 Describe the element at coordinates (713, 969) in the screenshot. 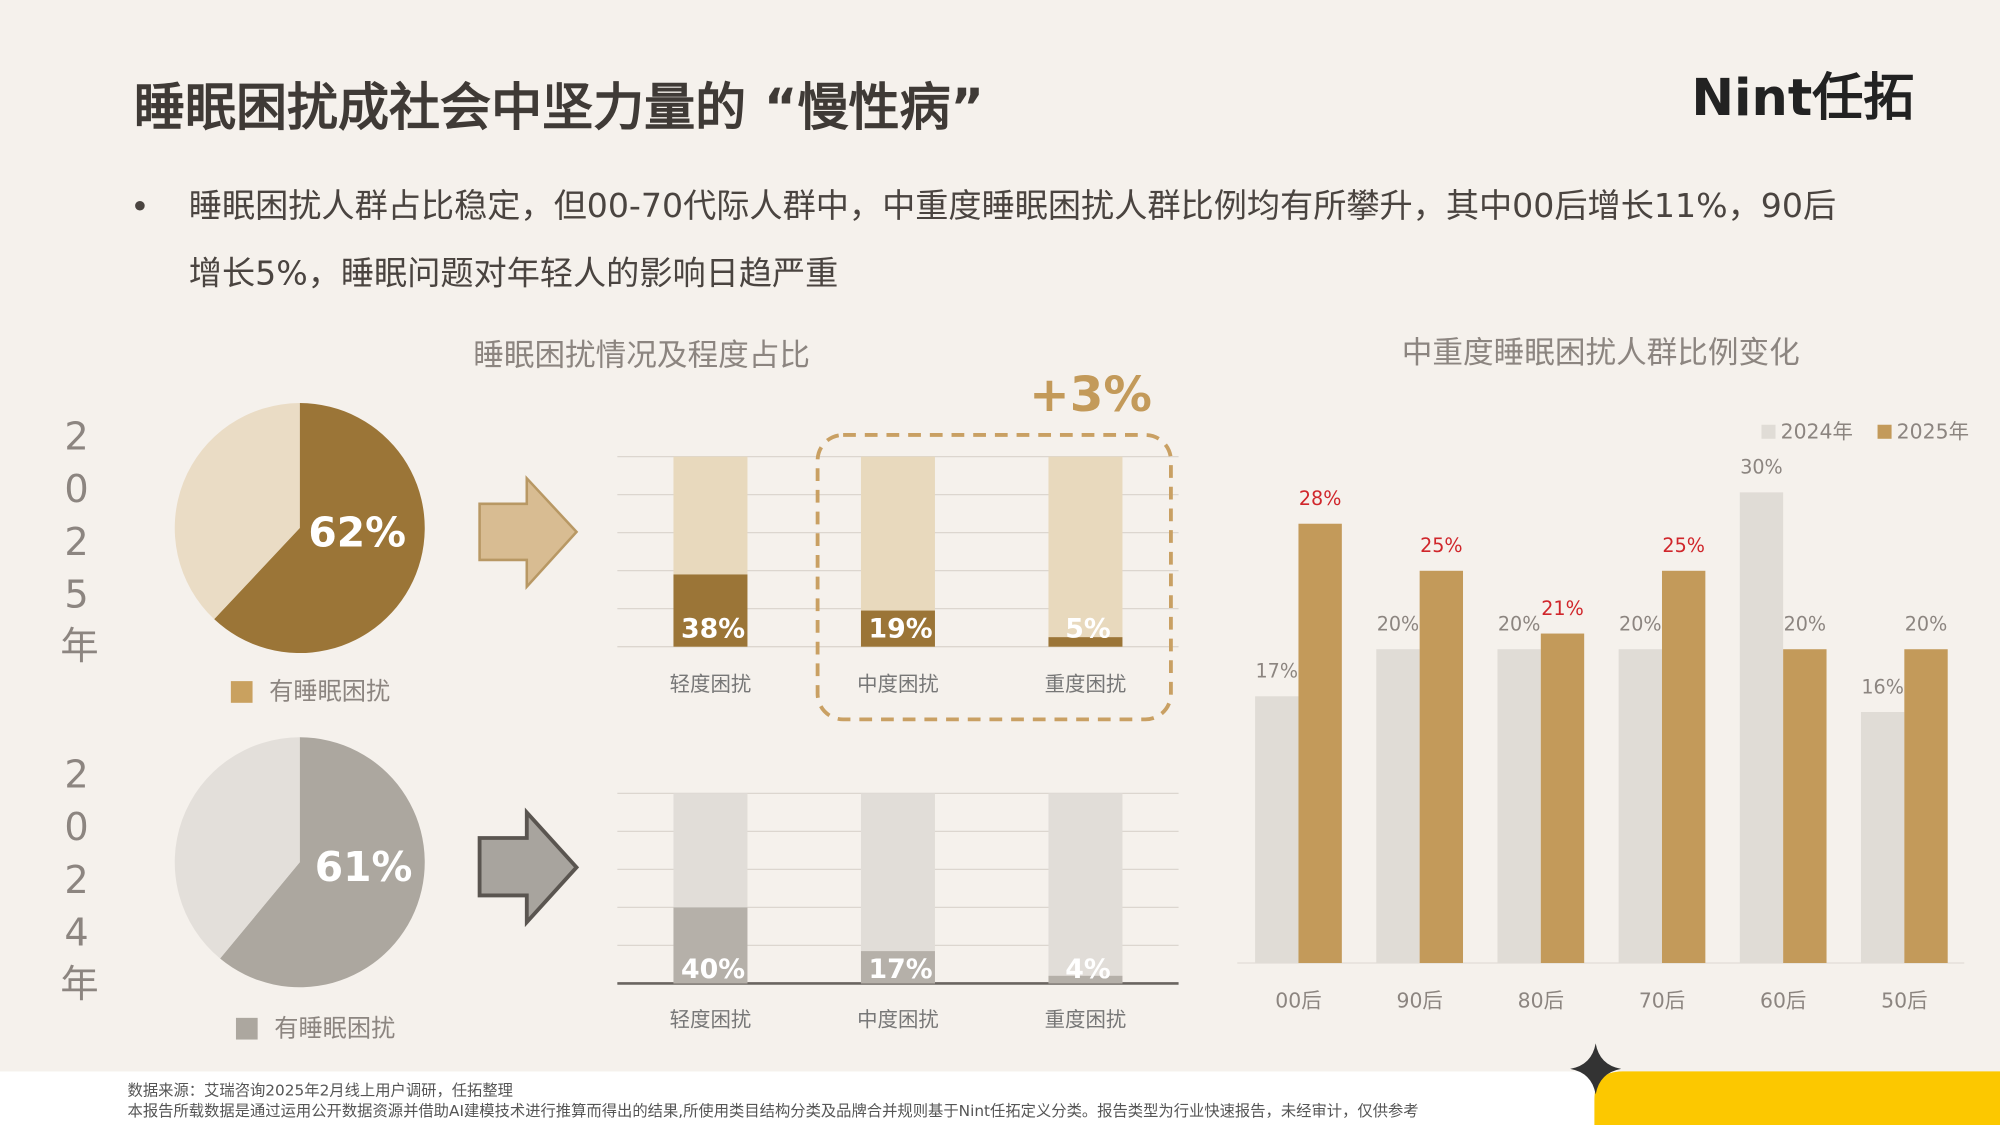

I see `value-label: 40%` at that location.